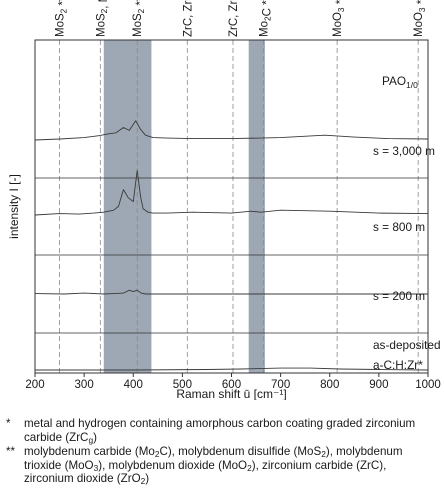 The image size is (444, 500). What do you see at coordinates (399, 296) in the screenshot?
I see `series-label-2: s = 200 m` at bounding box center [399, 296].